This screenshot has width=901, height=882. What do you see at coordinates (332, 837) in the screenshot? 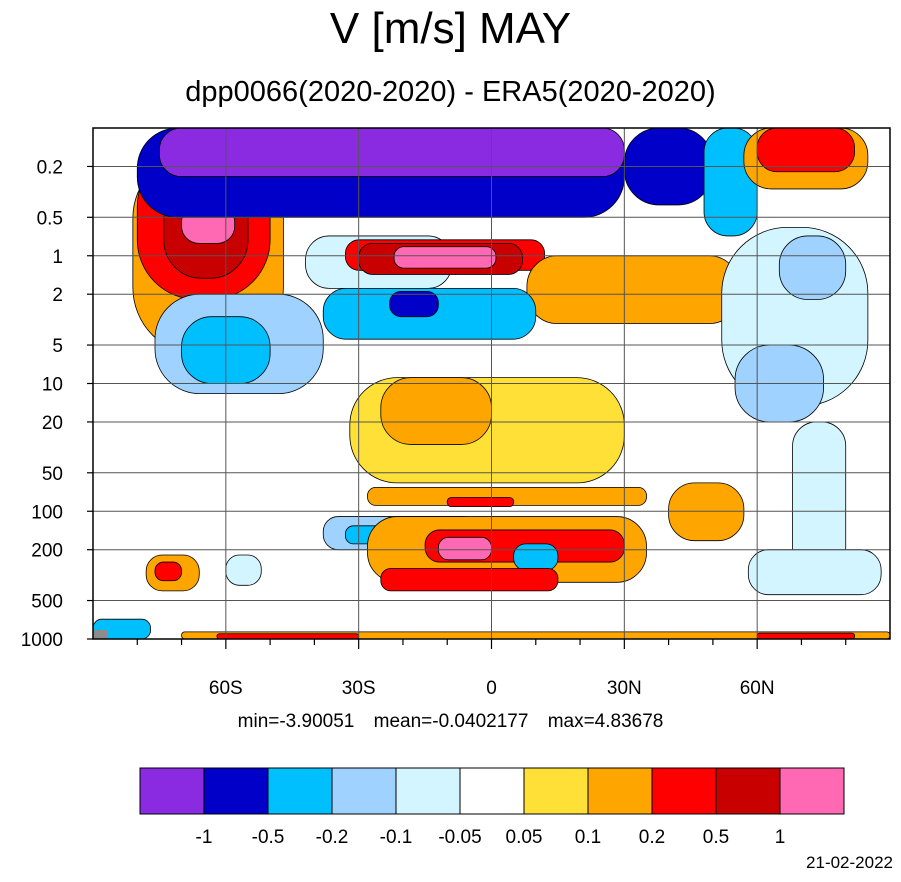
I see `legend-tick-label: -0.2` at bounding box center [332, 837].